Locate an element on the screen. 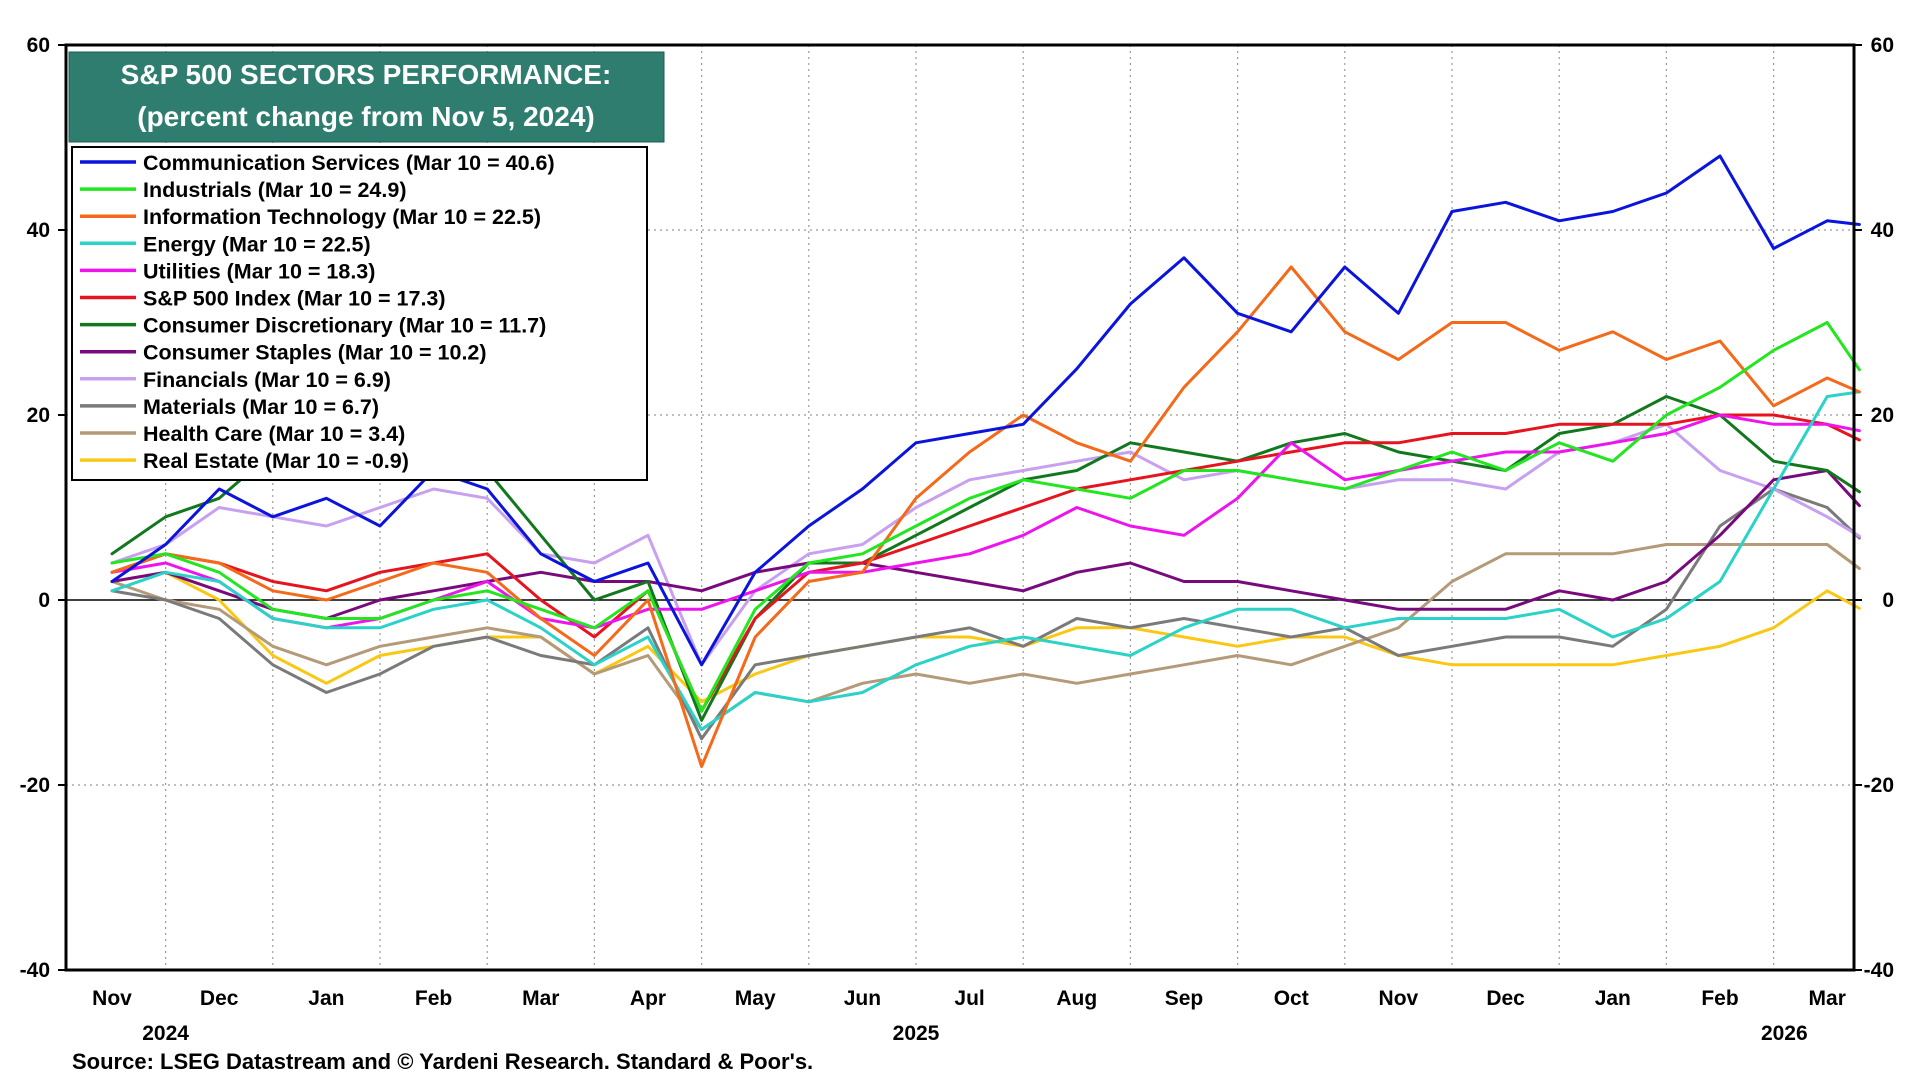 Image resolution: width=1920 pixels, height=1080 pixels. year-label: 2024 is located at coordinates (165, 1033).